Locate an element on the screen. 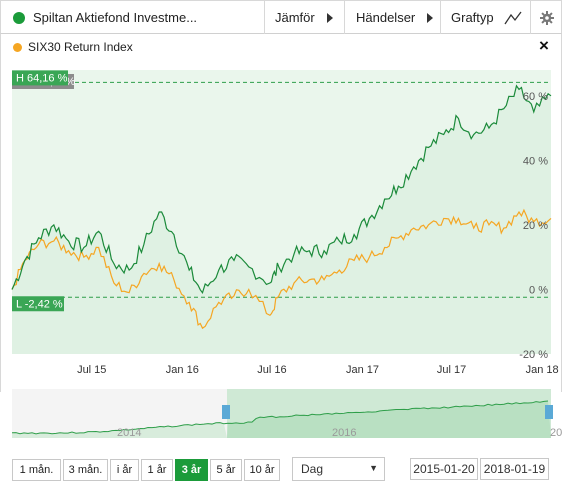 This screenshot has width=564, height=482. y-tick-label: -20 % is located at coordinates (533, 355).